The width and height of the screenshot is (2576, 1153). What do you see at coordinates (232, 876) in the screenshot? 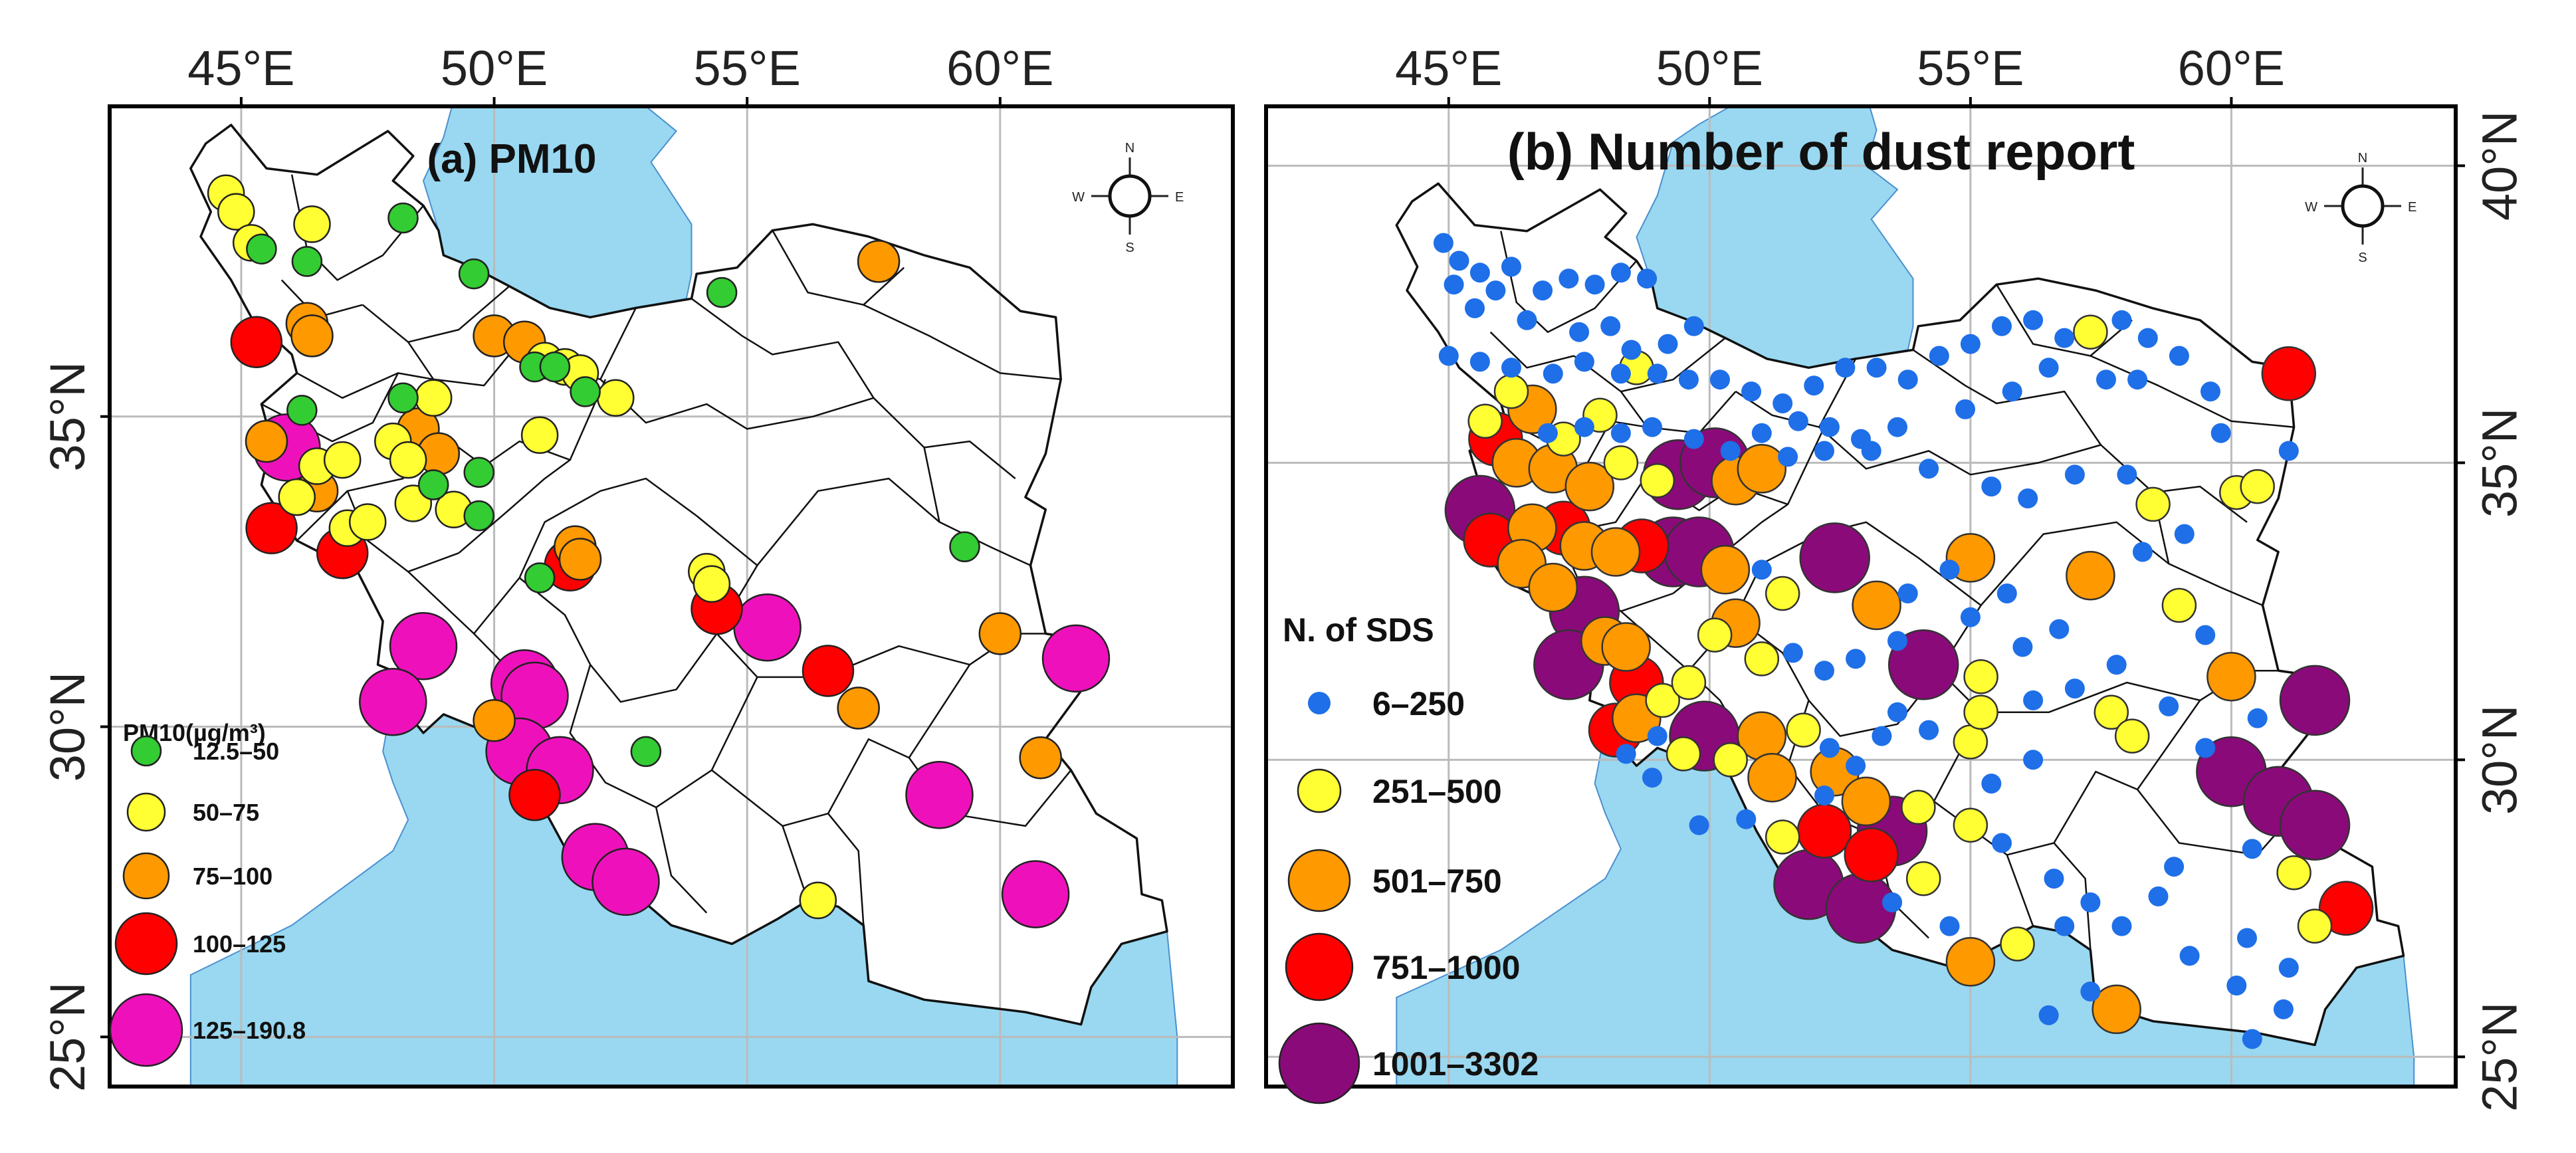
I see `a-legend-label: 75–100` at bounding box center [232, 876].